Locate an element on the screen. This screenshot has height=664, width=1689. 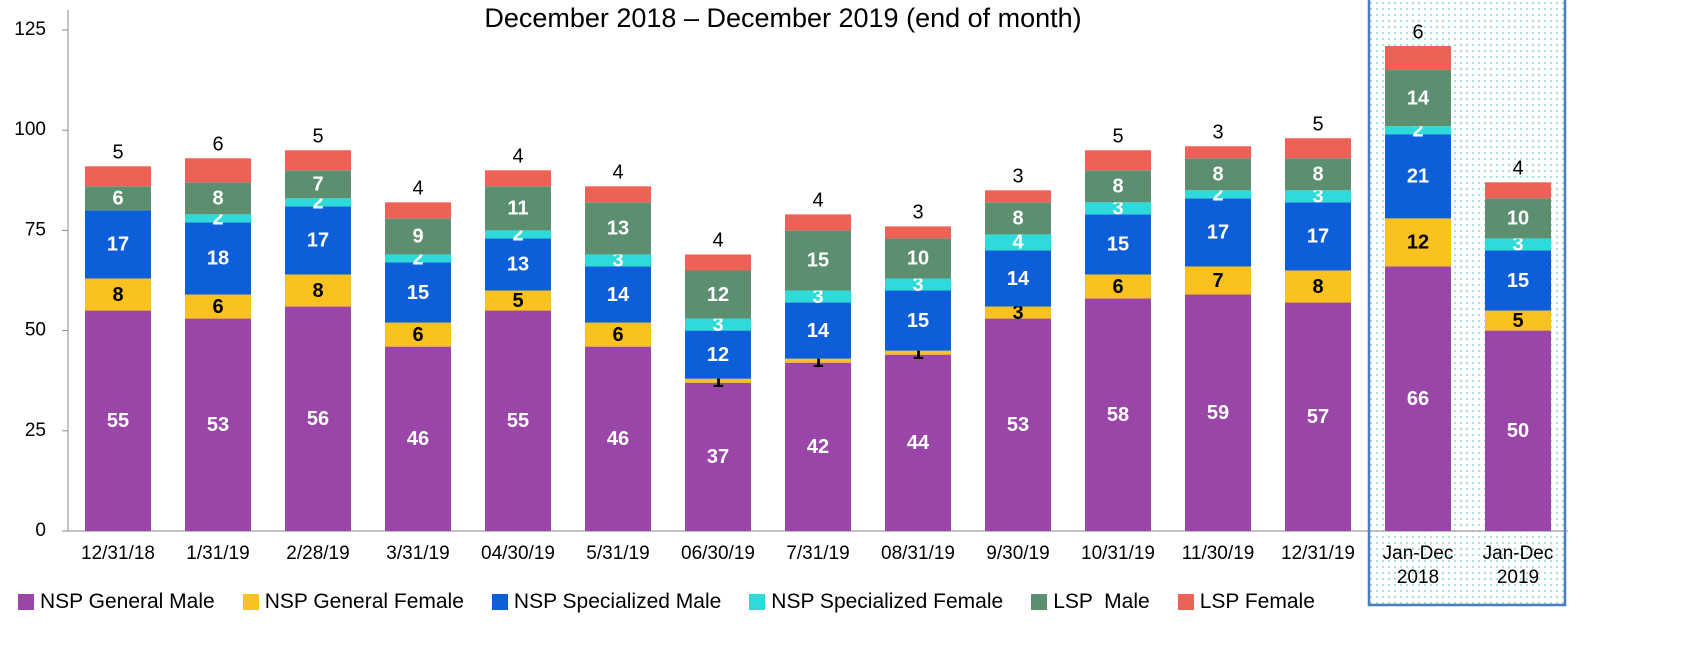
x-tick-label: 12/31/19 is located at coordinates (1318, 553).